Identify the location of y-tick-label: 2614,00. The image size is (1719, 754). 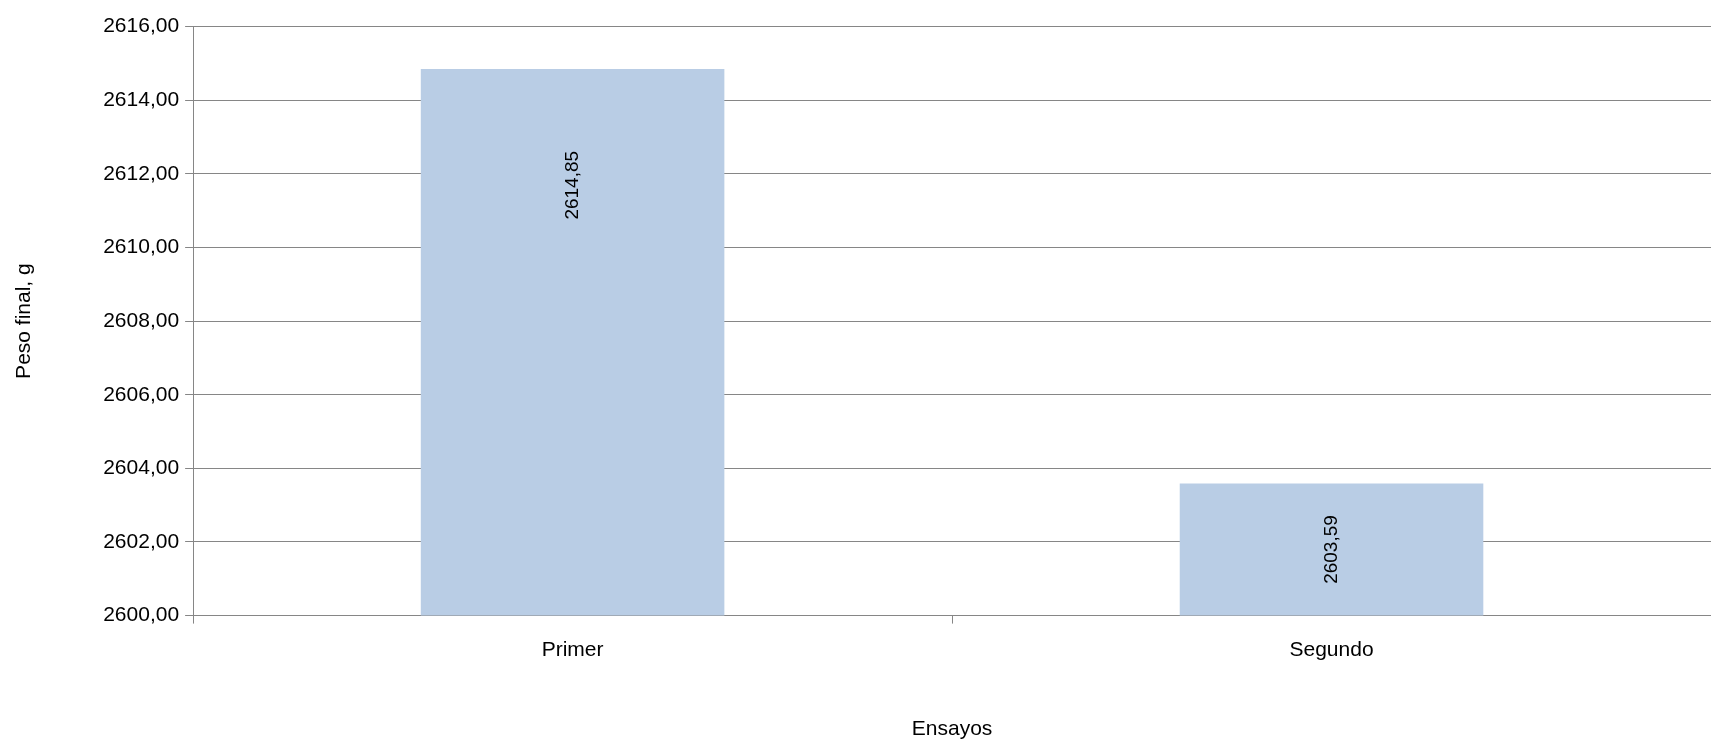
(141, 99).